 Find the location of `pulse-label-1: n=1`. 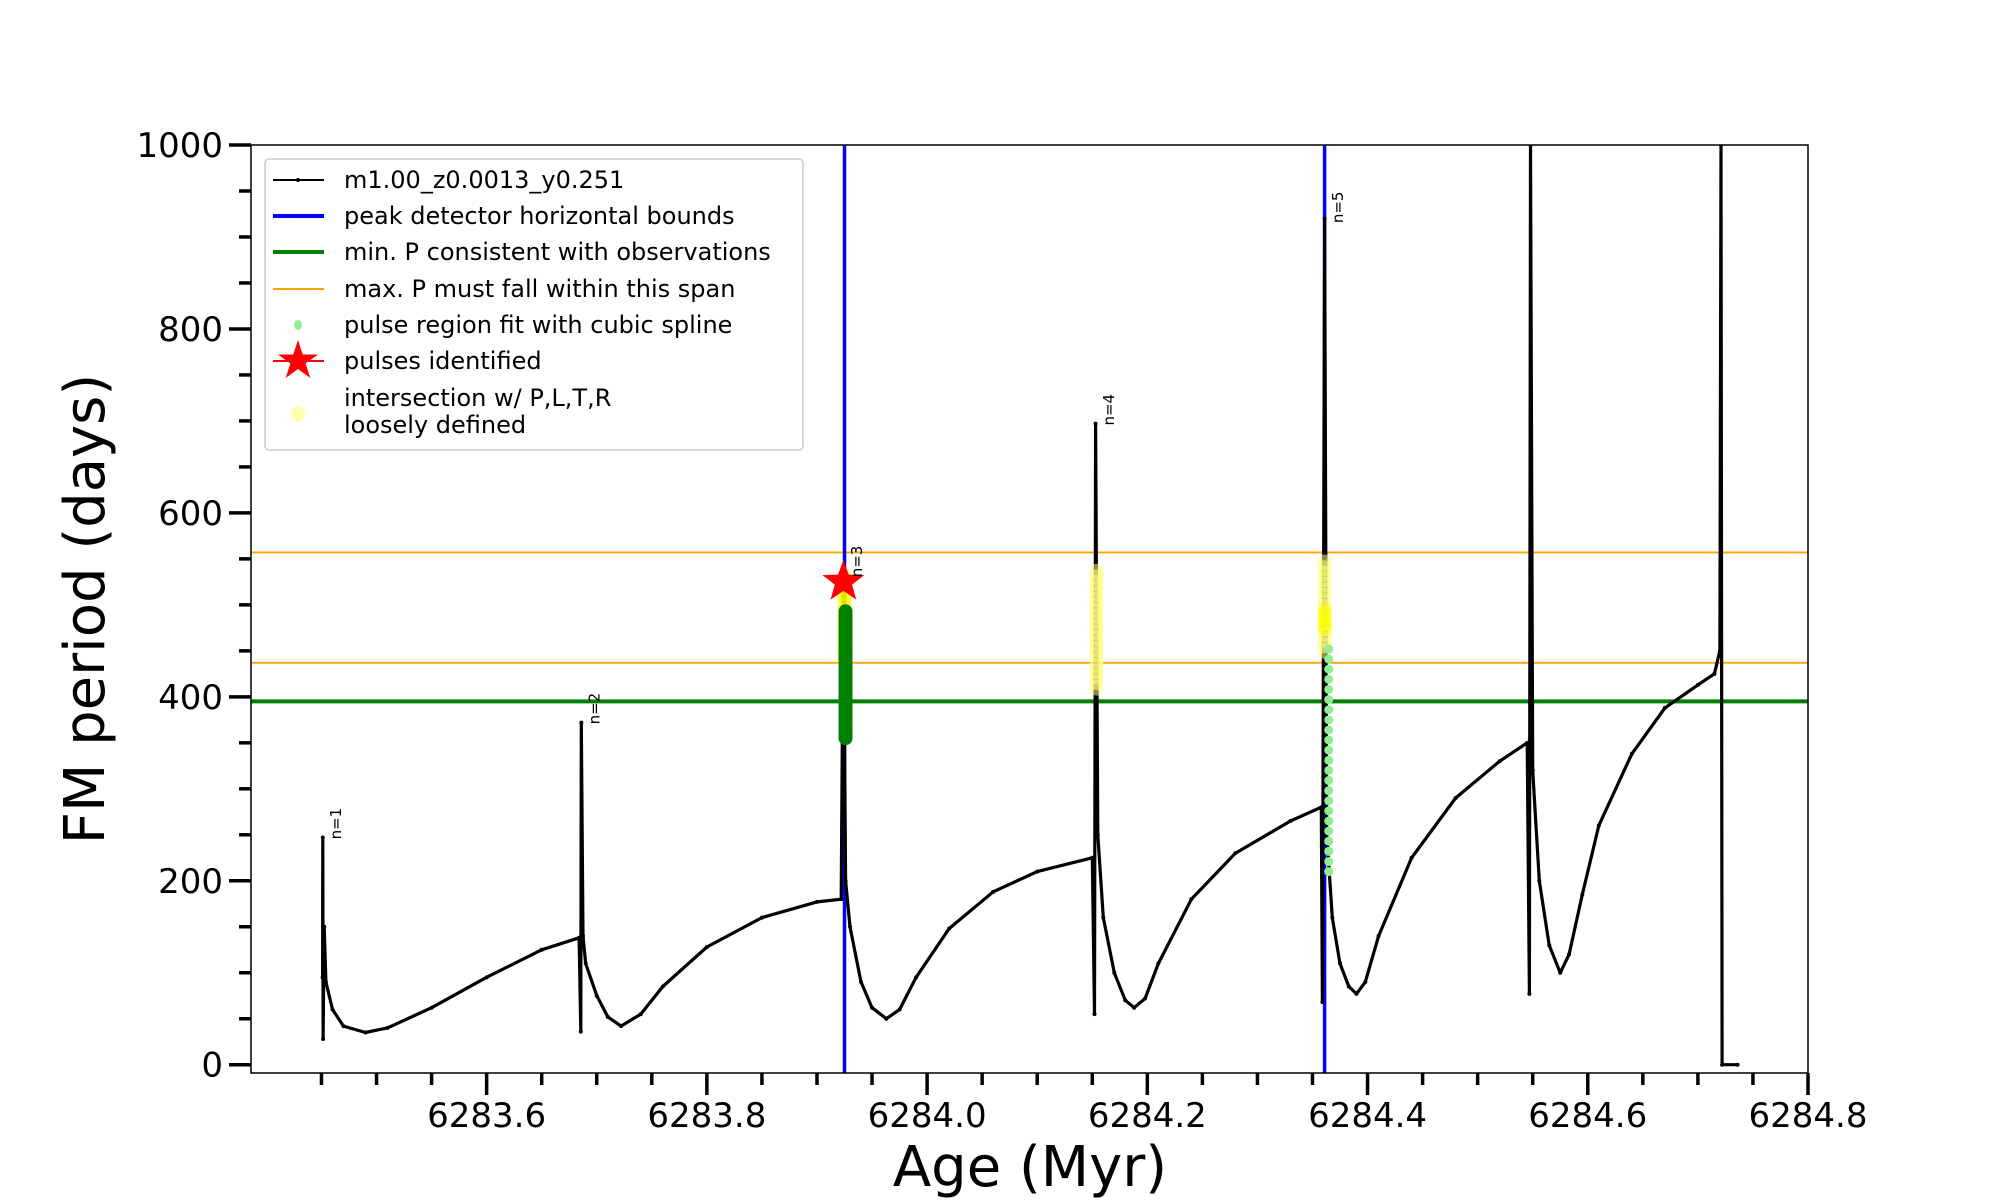

pulse-label-1: n=1 is located at coordinates (336, 824).